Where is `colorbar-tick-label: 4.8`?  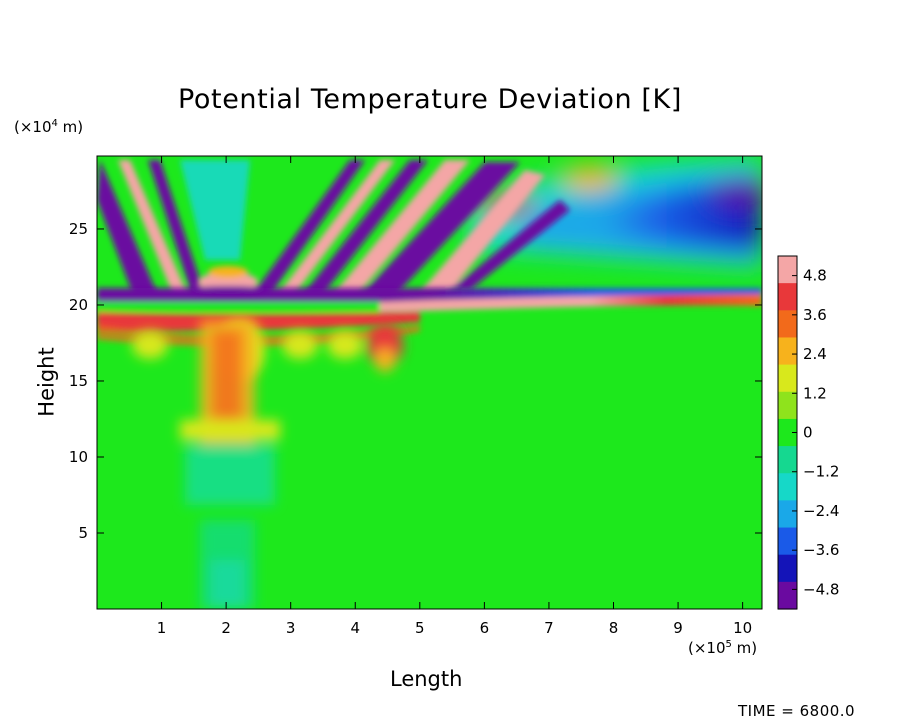
colorbar-tick-label: 4.8 is located at coordinates (815, 276).